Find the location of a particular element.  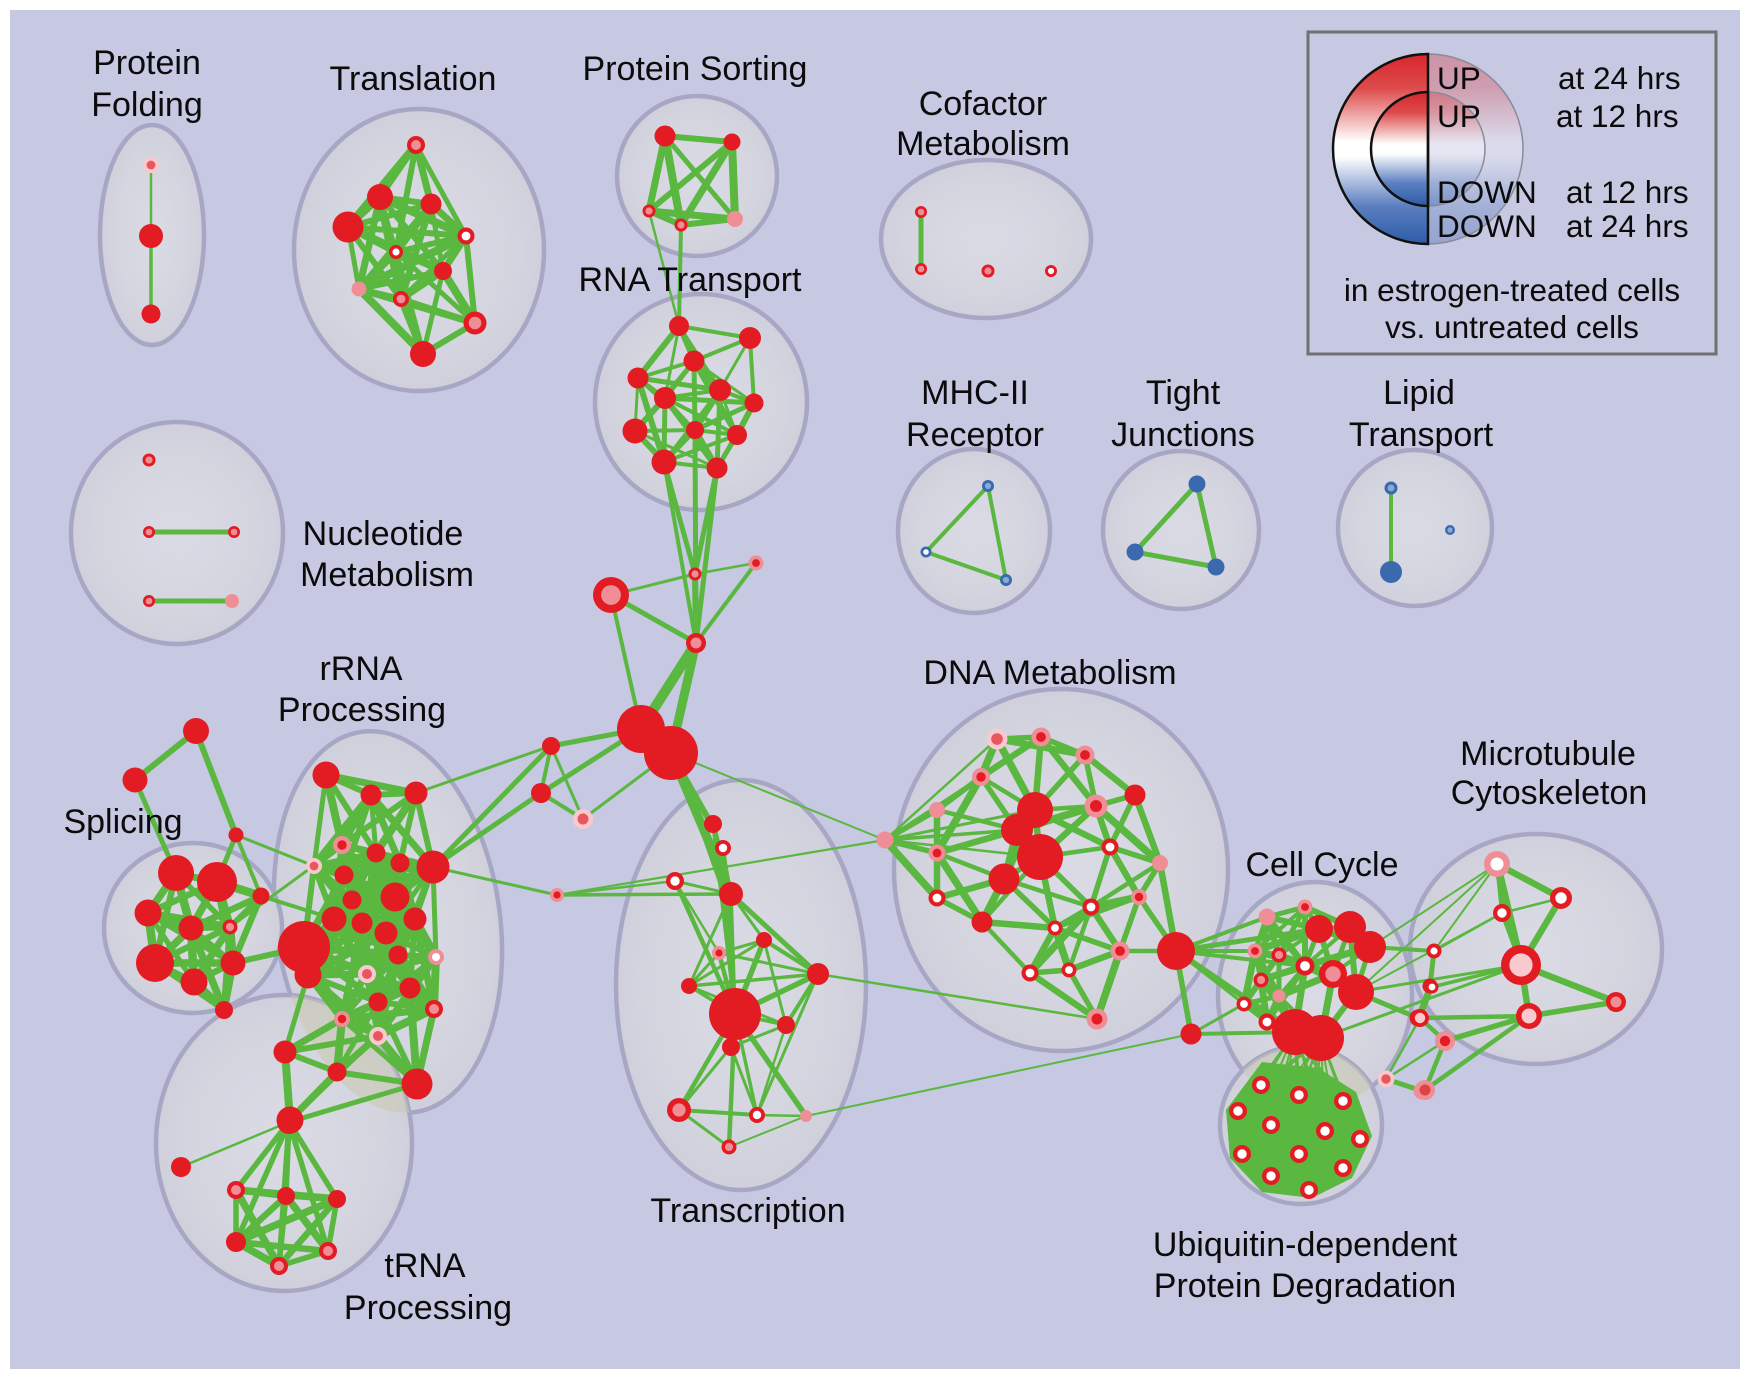

svg-text: Translation is located at coordinates (413, 79).